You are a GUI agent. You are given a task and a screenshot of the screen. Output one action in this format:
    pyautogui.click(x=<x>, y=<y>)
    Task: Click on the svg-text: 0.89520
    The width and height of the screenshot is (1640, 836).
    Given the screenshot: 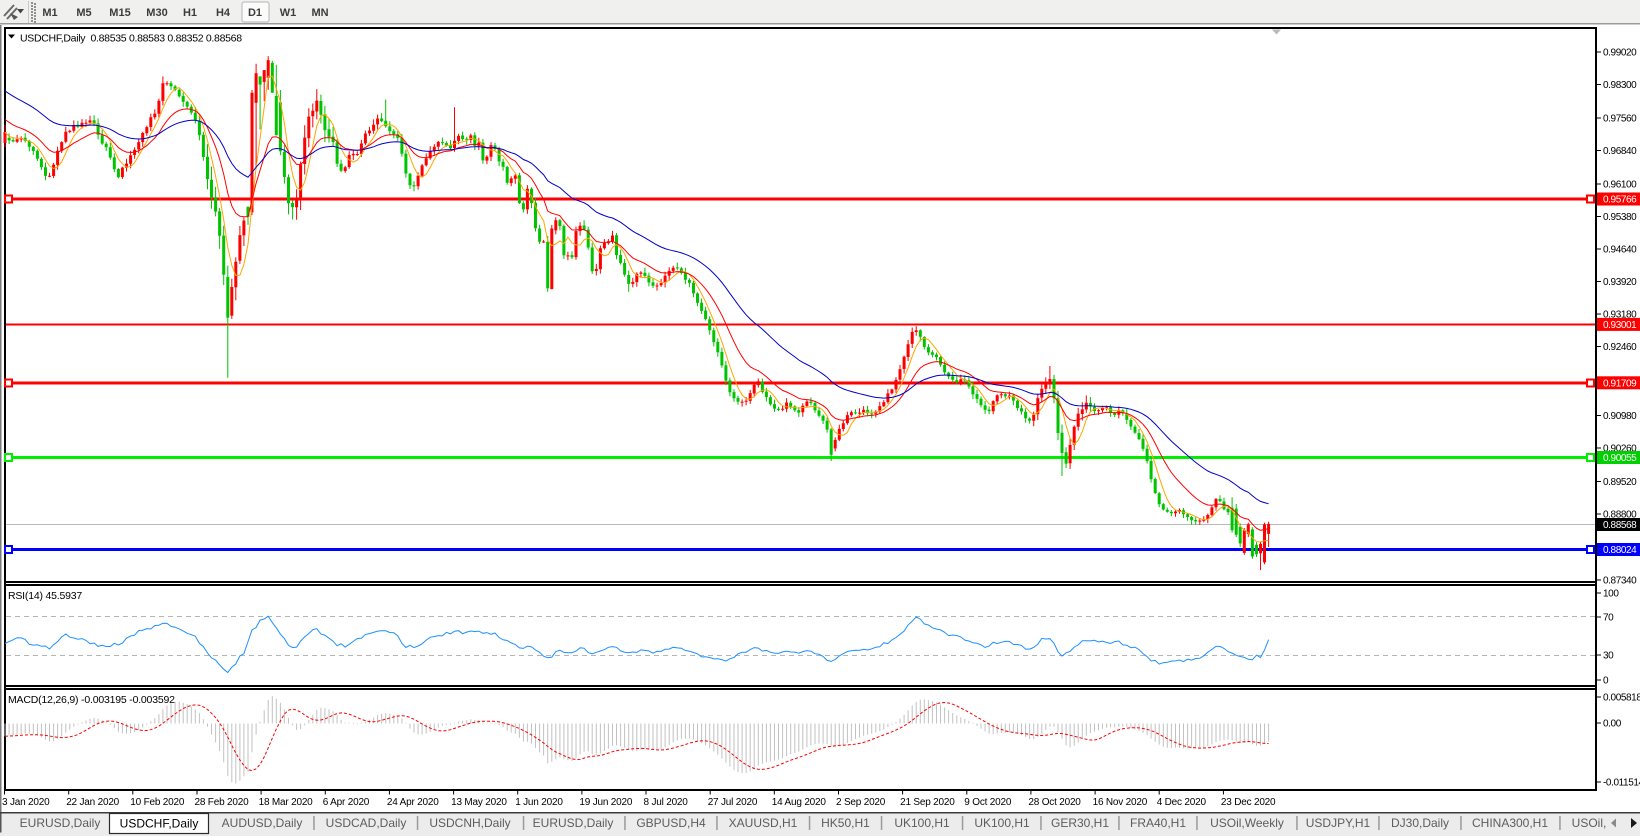 What is the action you would take?
    pyautogui.click(x=1620, y=482)
    